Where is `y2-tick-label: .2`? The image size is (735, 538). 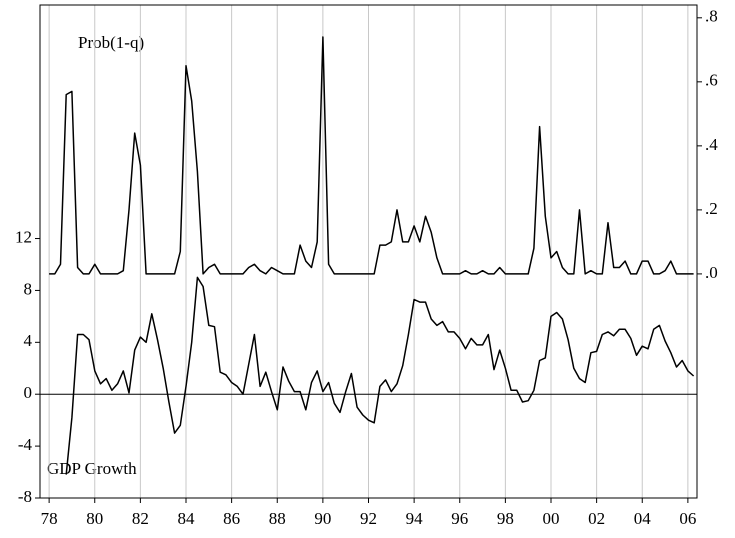 y2-tick-label: .2 is located at coordinates (711, 208).